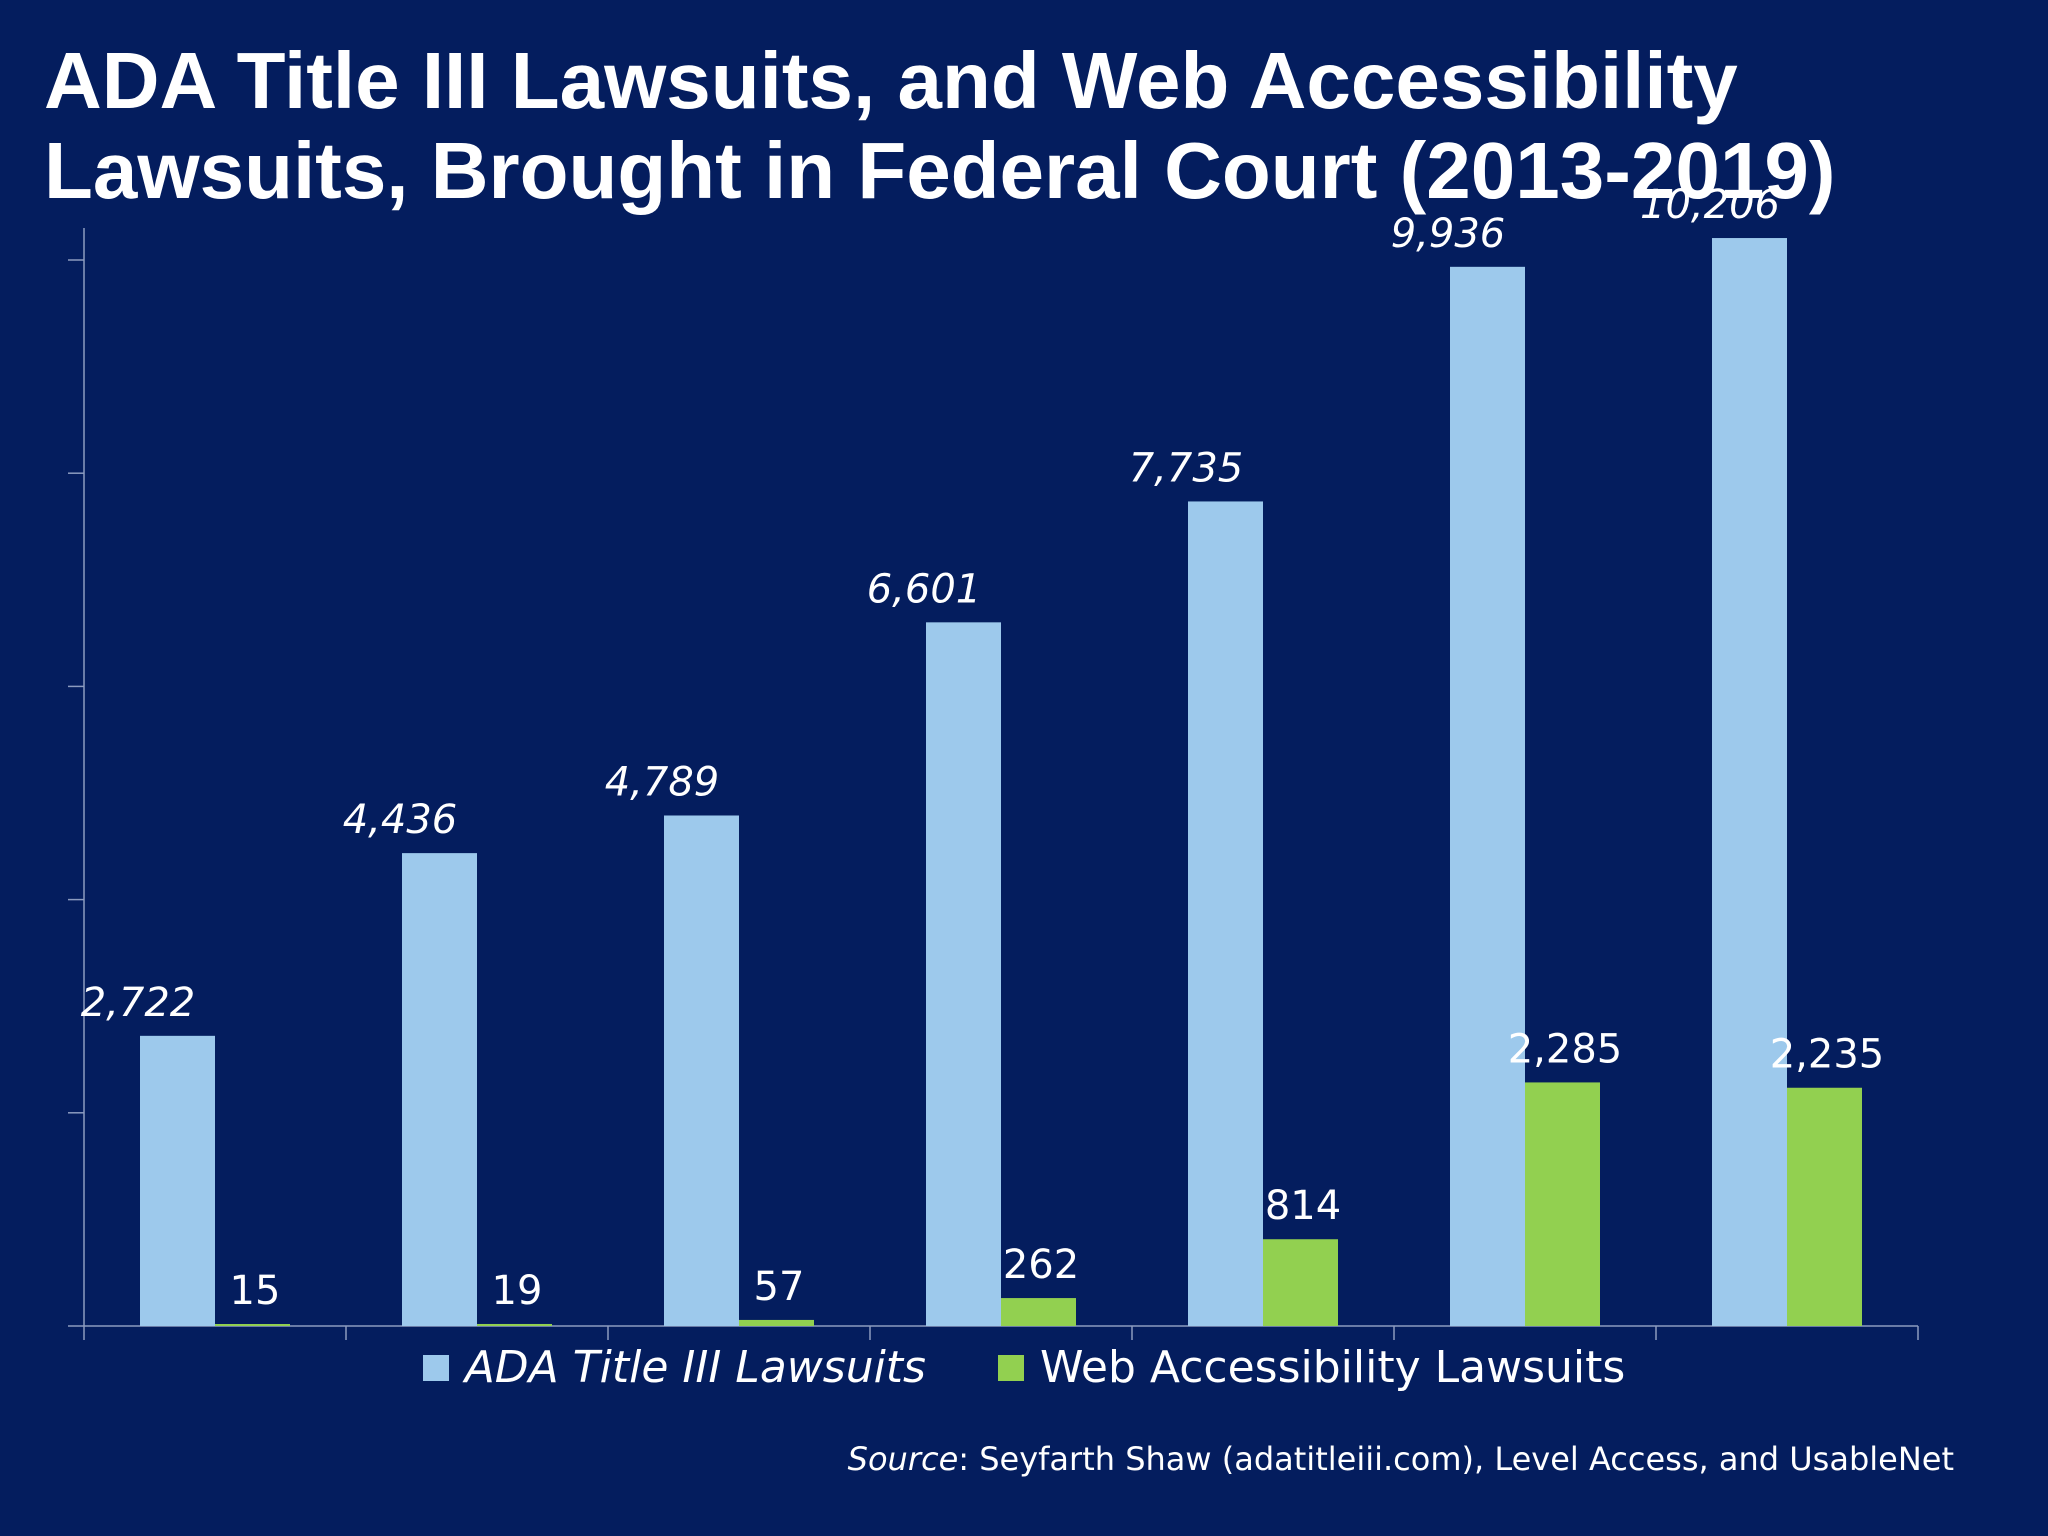 Image resolution: width=2048 pixels, height=1536 pixels. I want to click on web-value-label-2: 57, so click(779, 1287).